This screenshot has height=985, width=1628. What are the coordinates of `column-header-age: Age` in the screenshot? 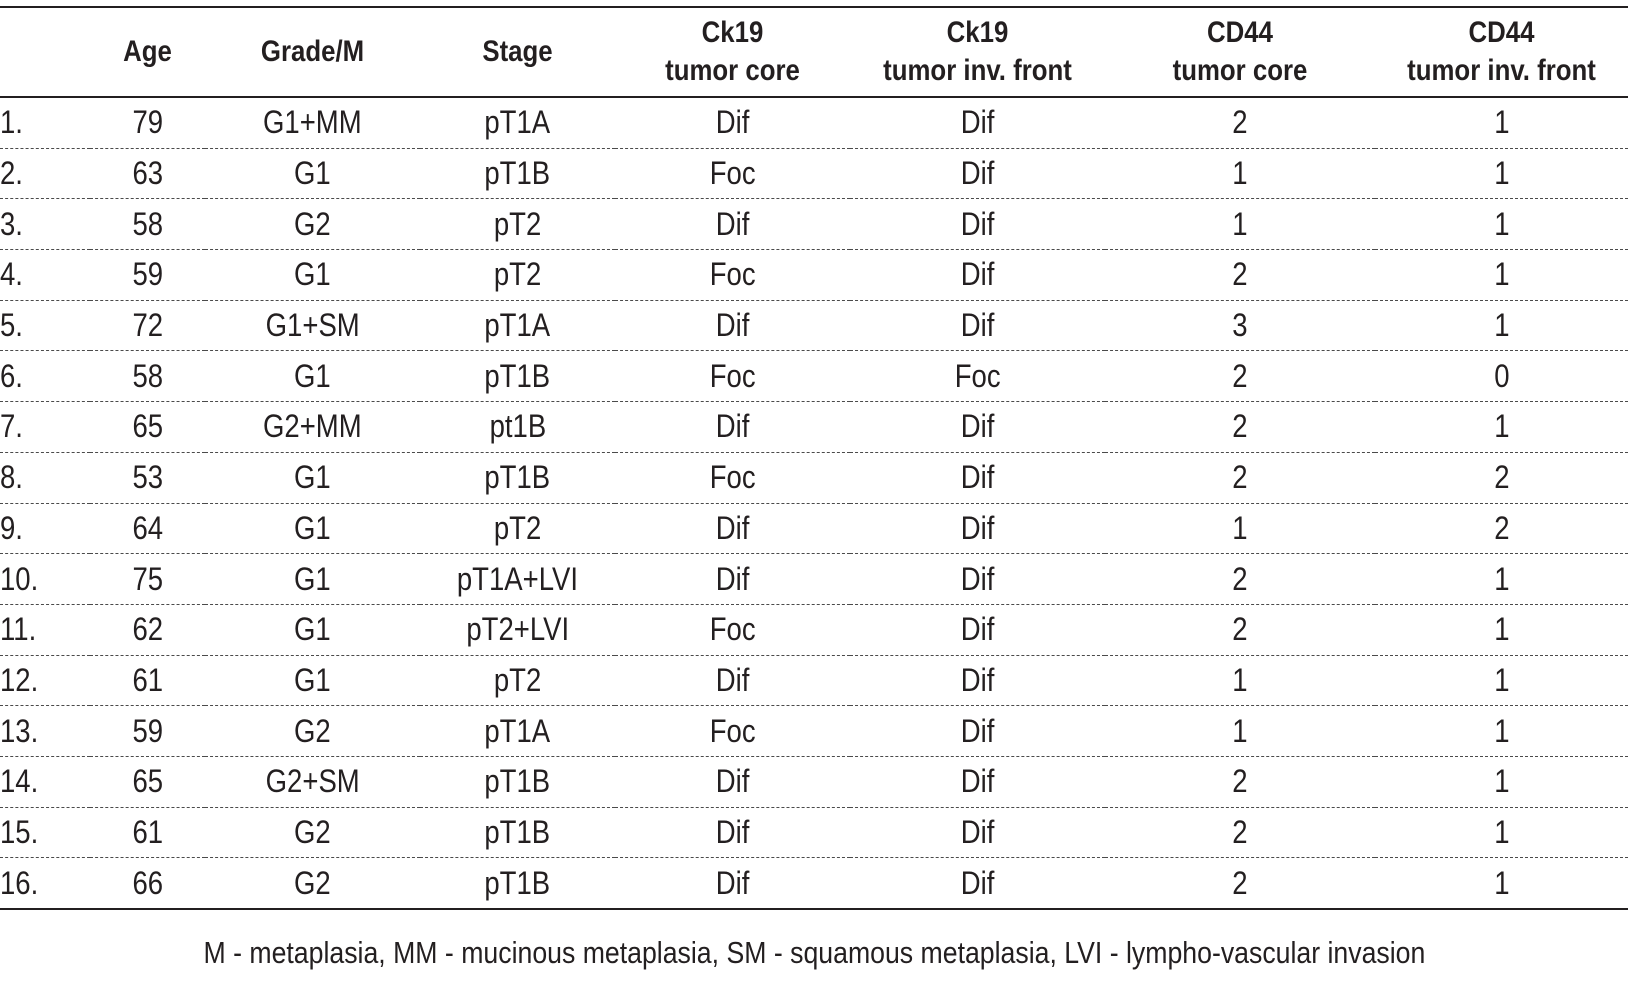 It's located at (147, 52).